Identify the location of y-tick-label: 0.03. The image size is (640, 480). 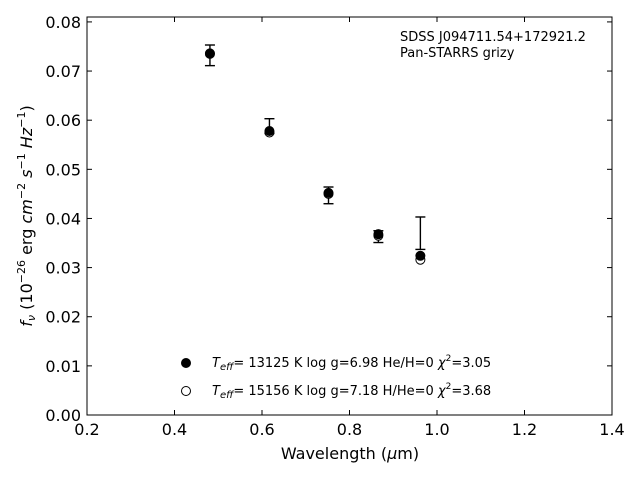
(63, 268).